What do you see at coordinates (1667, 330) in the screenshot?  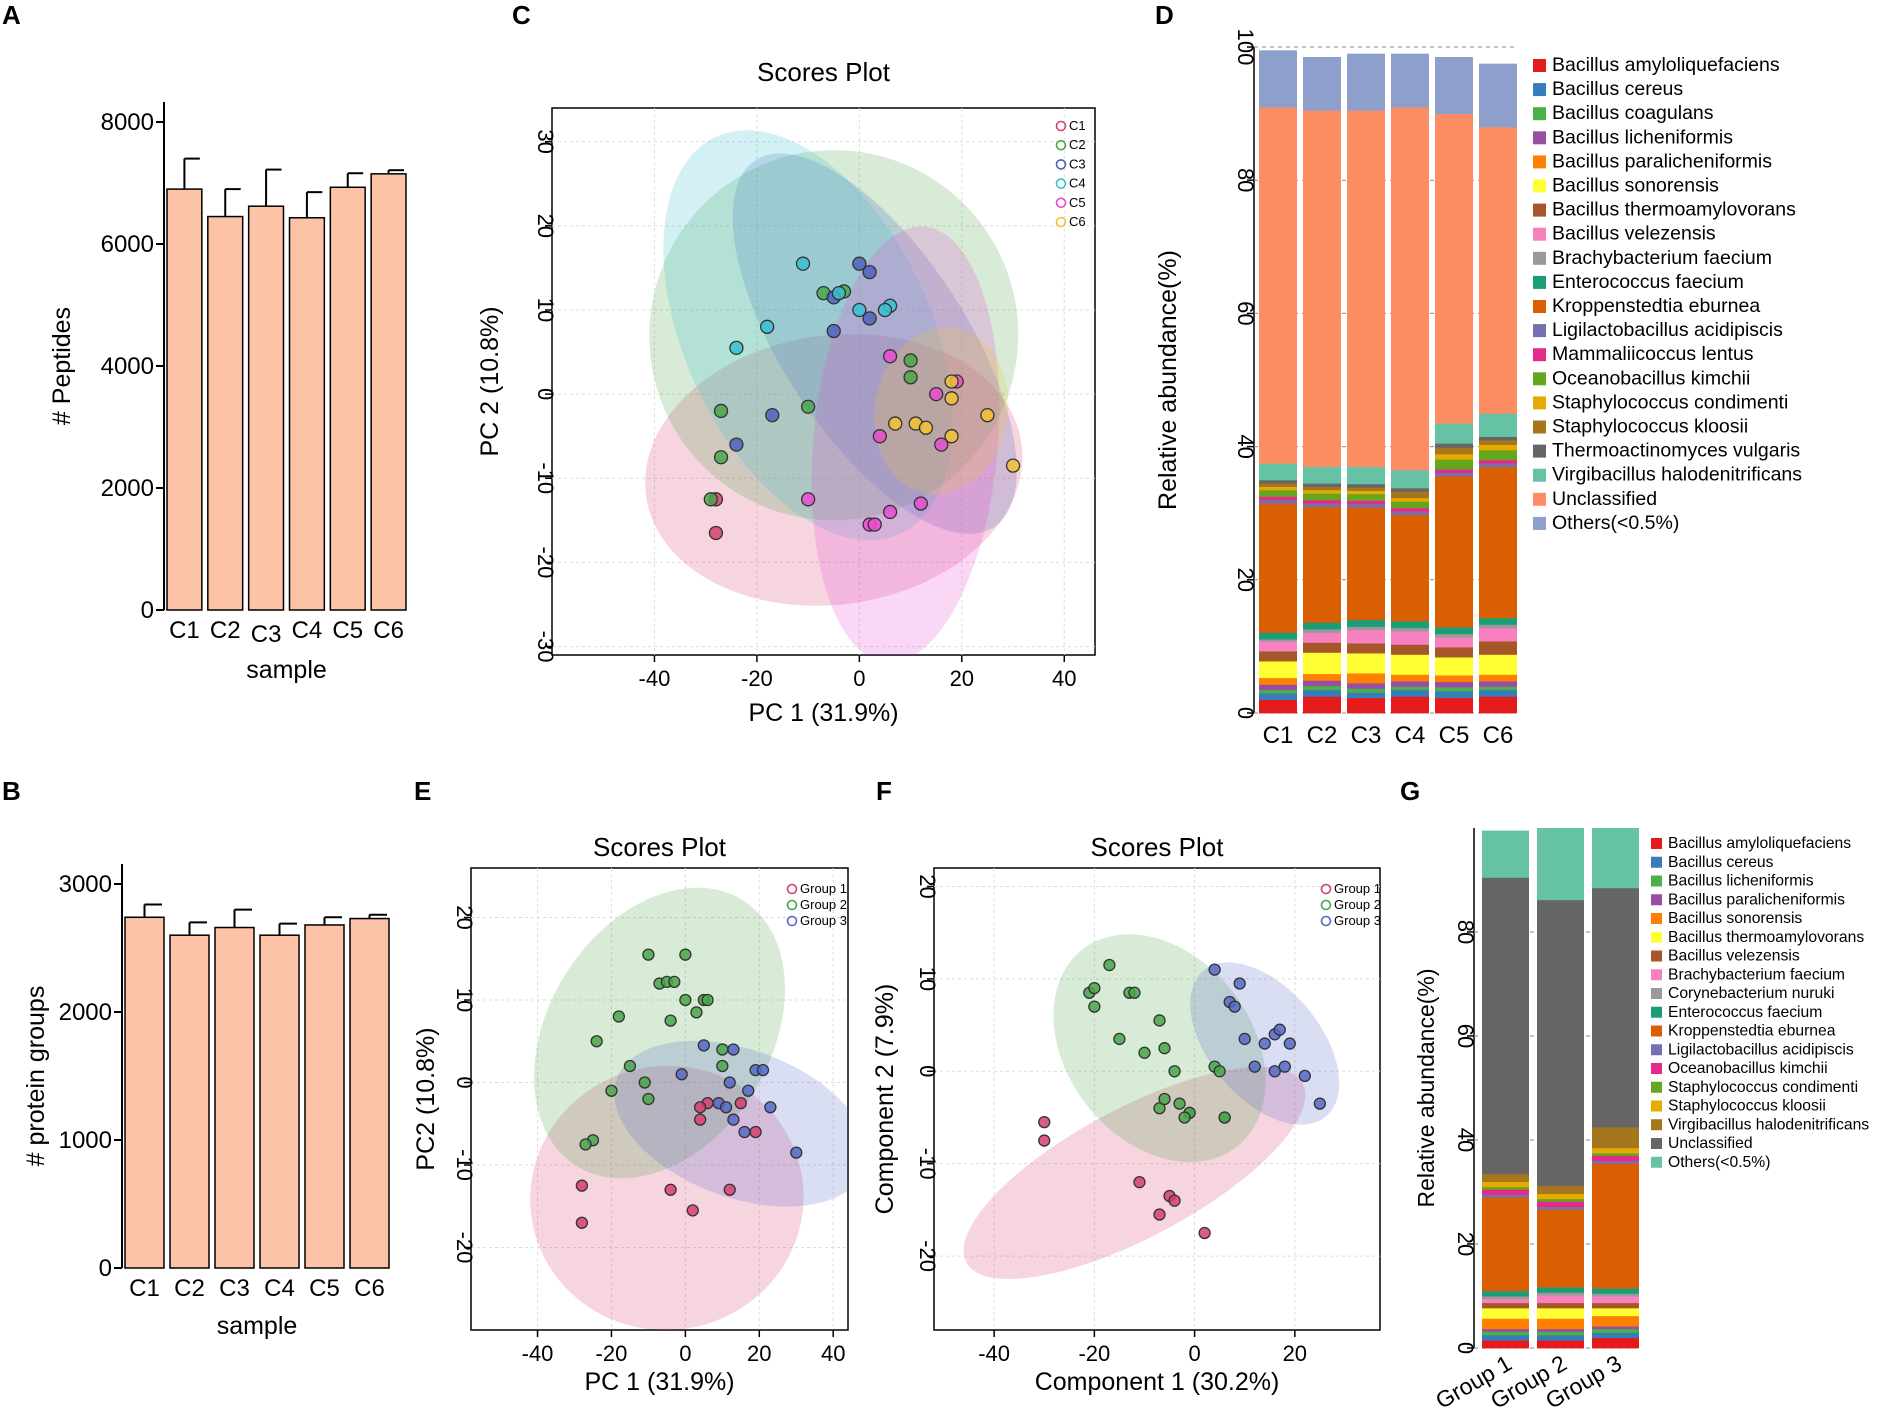 I see `legend-label: Ligilactobacillus acidipiscis` at bounding box center [1667, 330].